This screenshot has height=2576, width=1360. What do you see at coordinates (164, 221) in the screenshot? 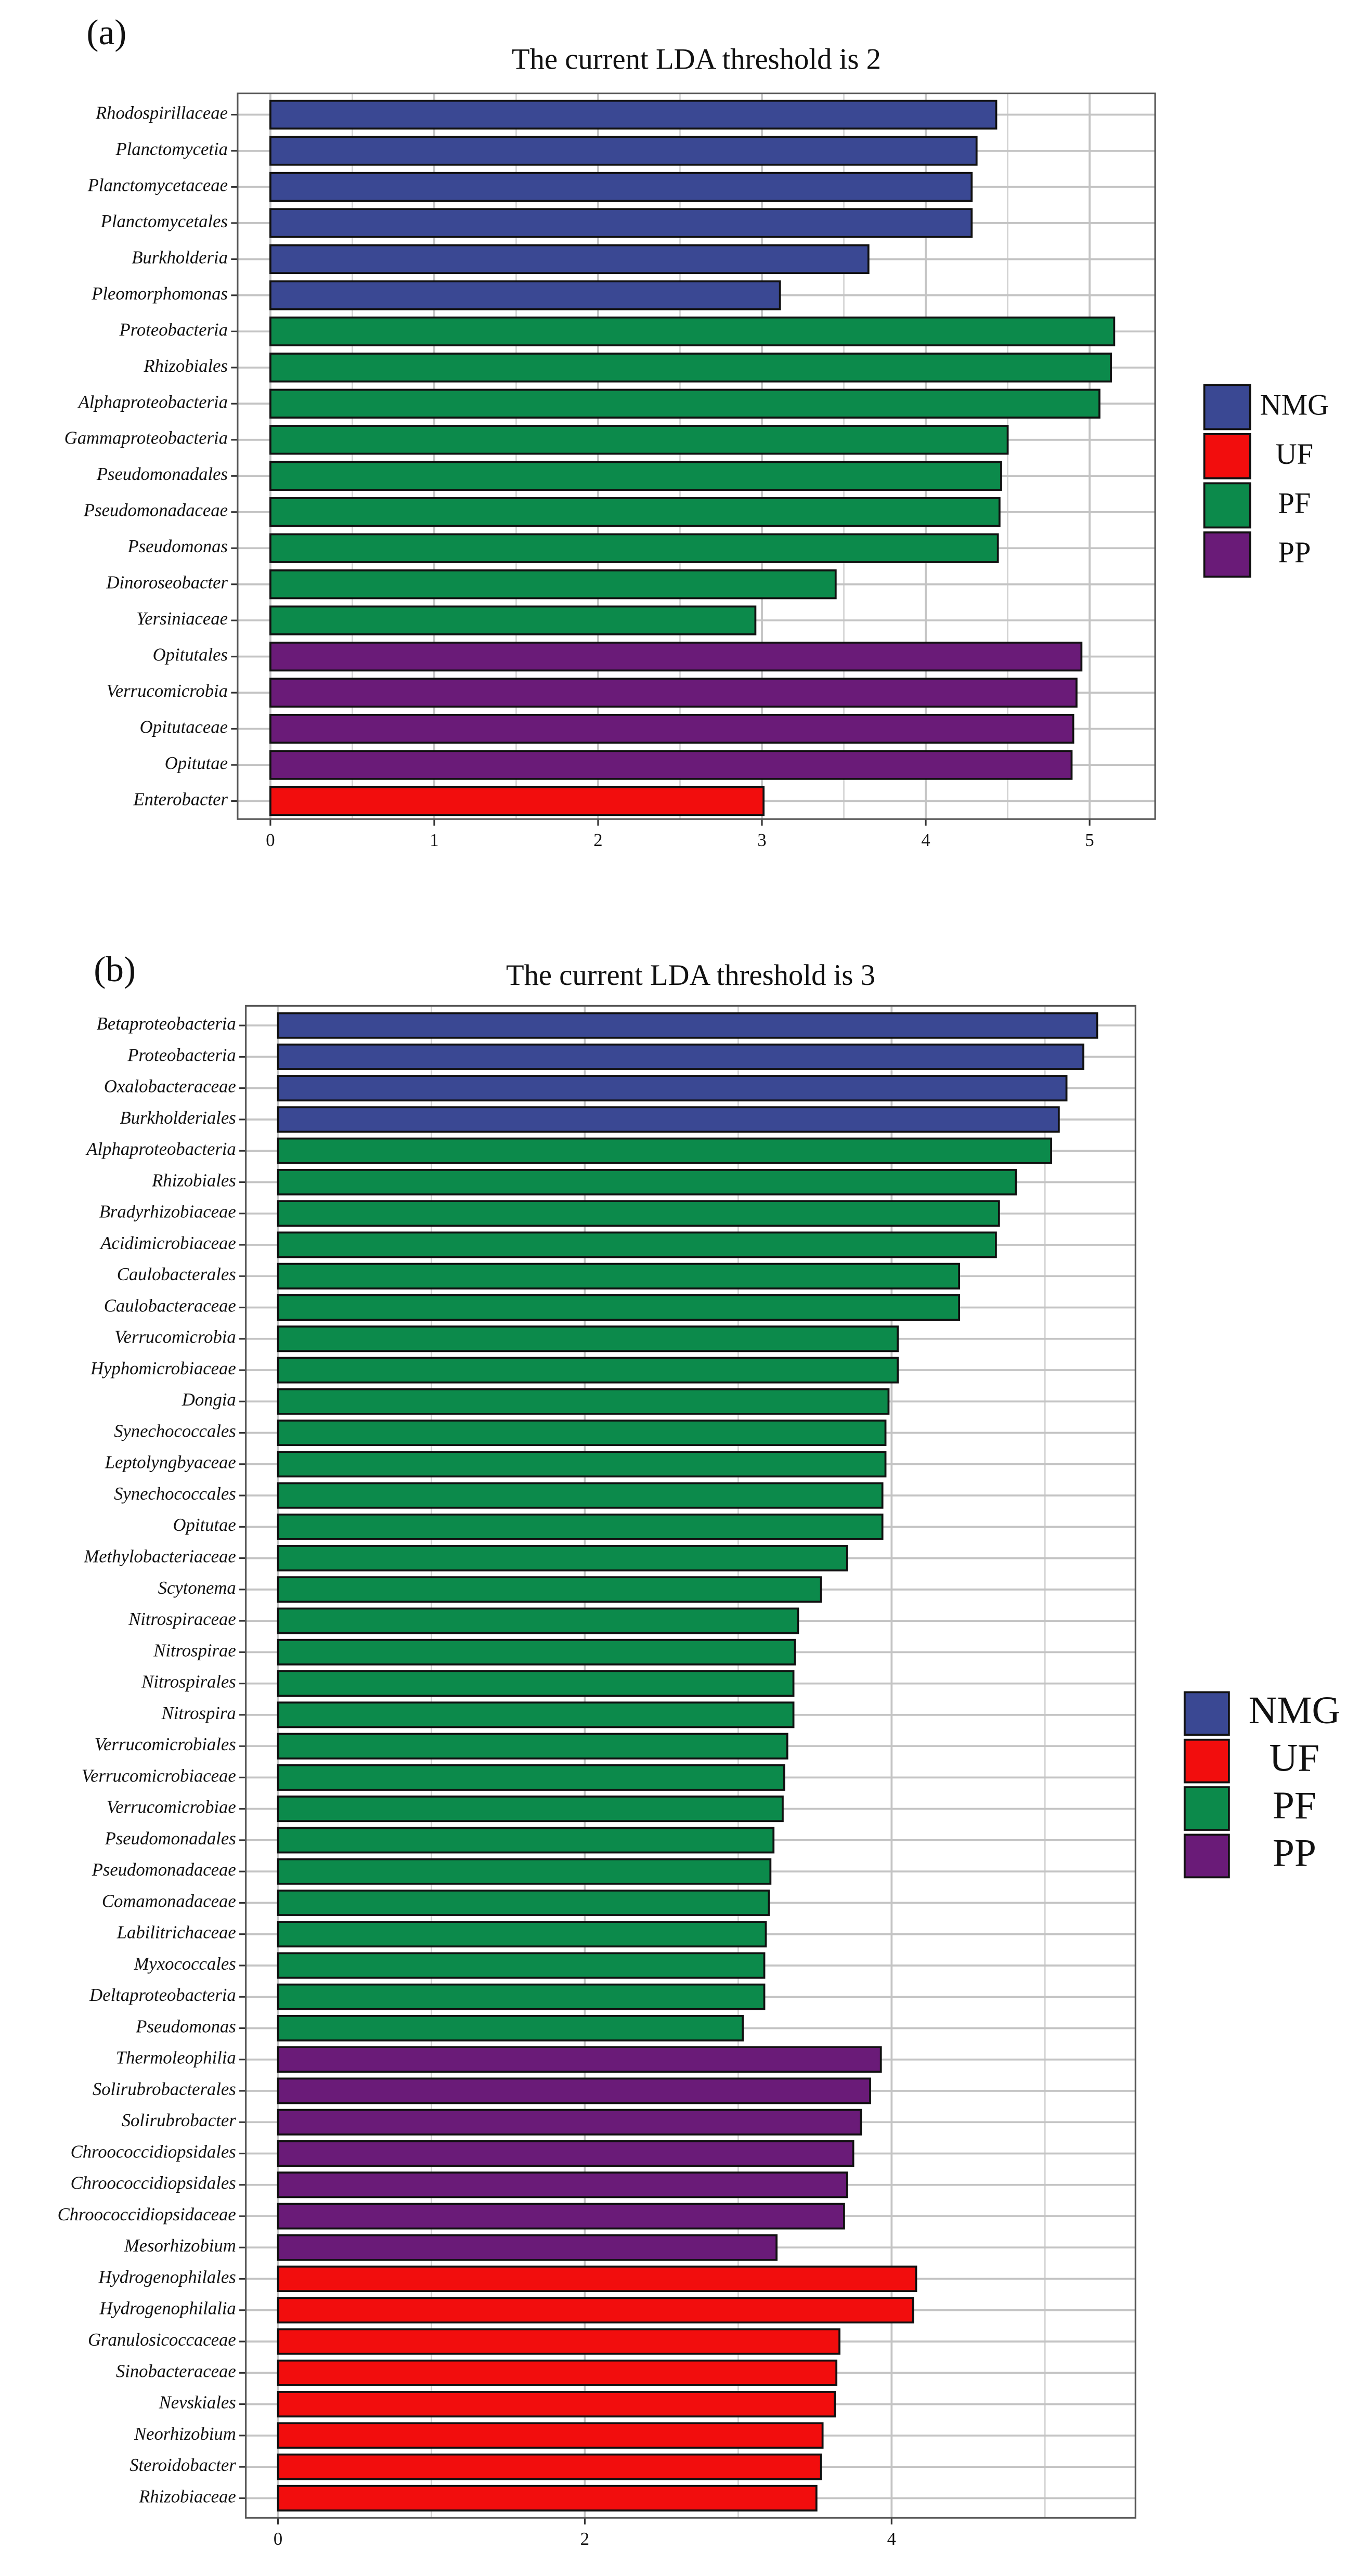
I see `category-label: Planctomycetales` at bounding box center [164, 221].